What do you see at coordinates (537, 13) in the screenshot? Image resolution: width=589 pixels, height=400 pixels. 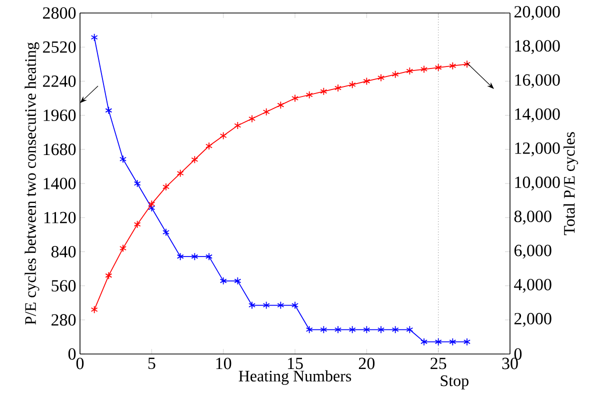 I see `y2-tick-label: 20,000` at bounding box center [537, 13].